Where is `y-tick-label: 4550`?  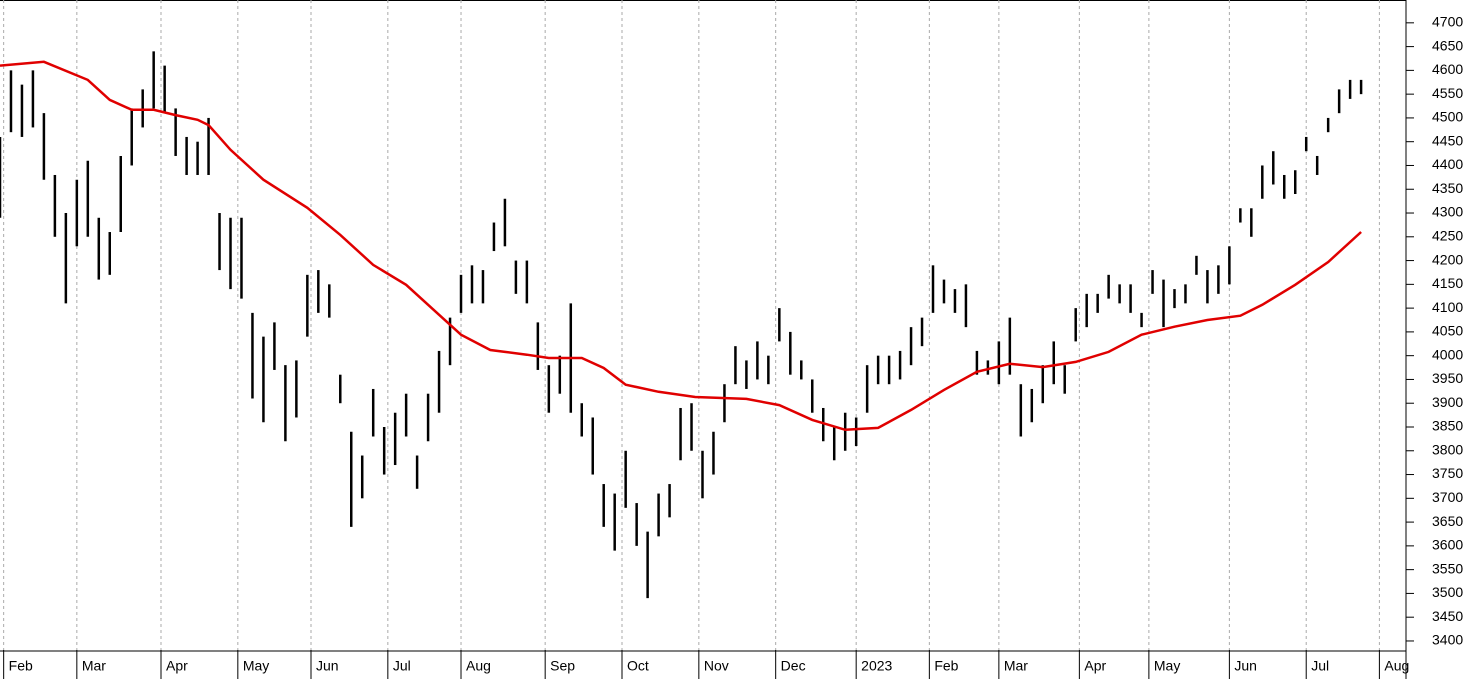 y-tick-label: 4550 is located at coordinates (1447, 93).